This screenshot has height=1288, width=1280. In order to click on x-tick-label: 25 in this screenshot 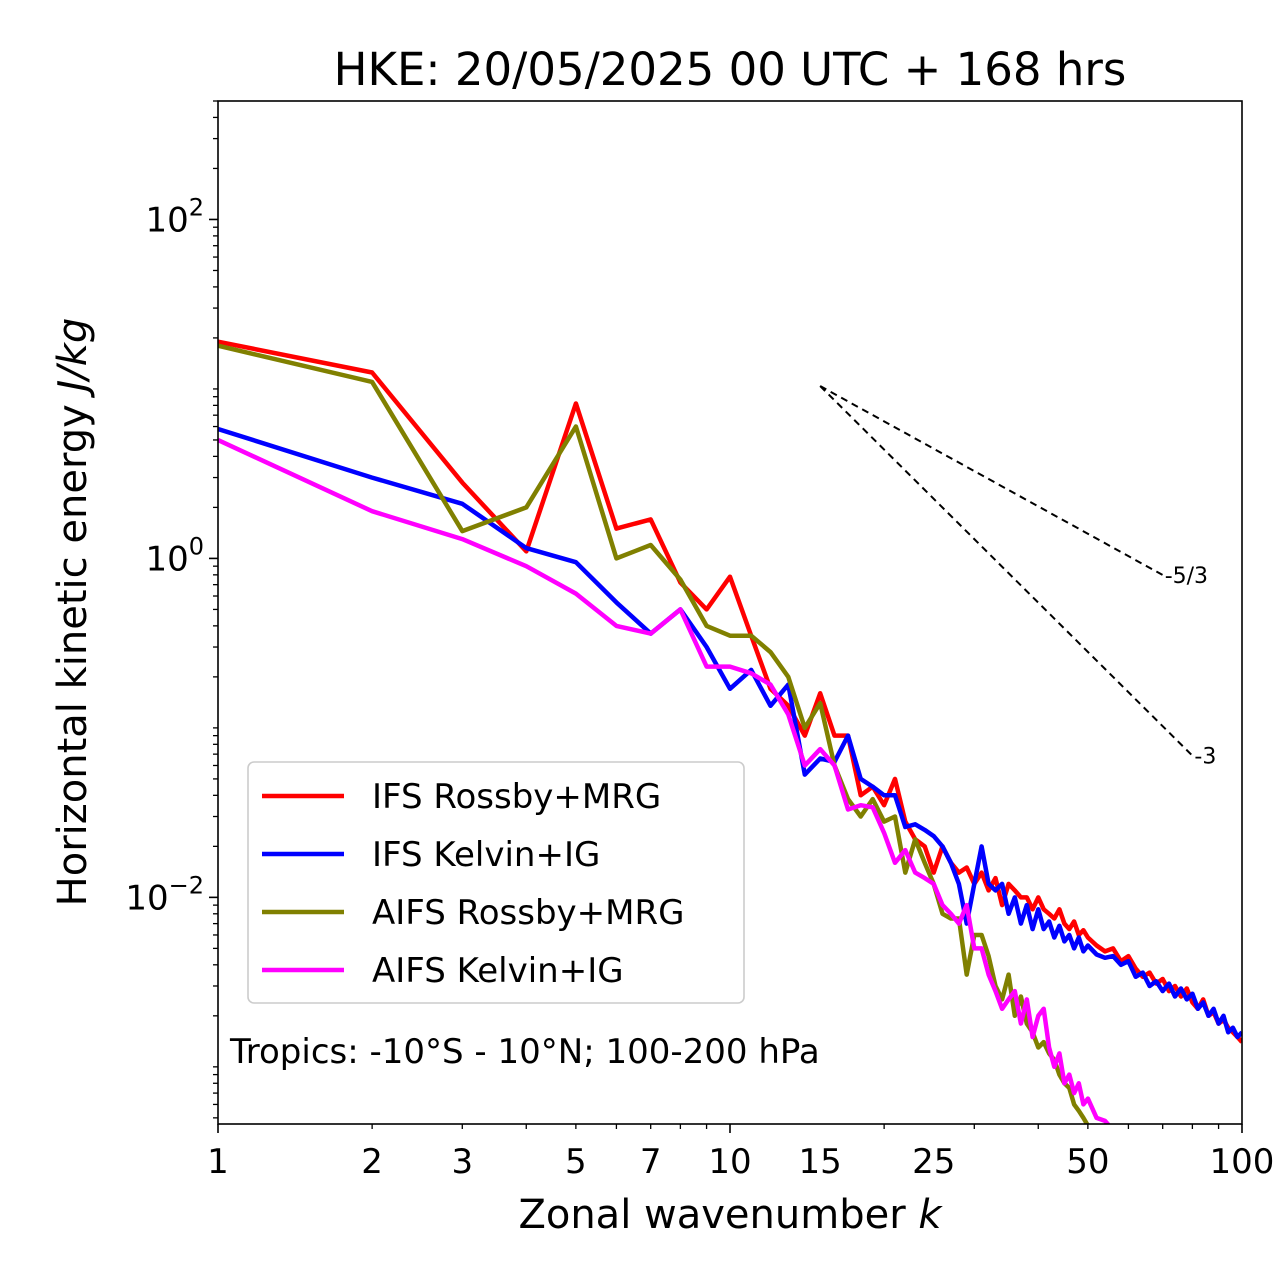, I will do `click(933, 1162)`.